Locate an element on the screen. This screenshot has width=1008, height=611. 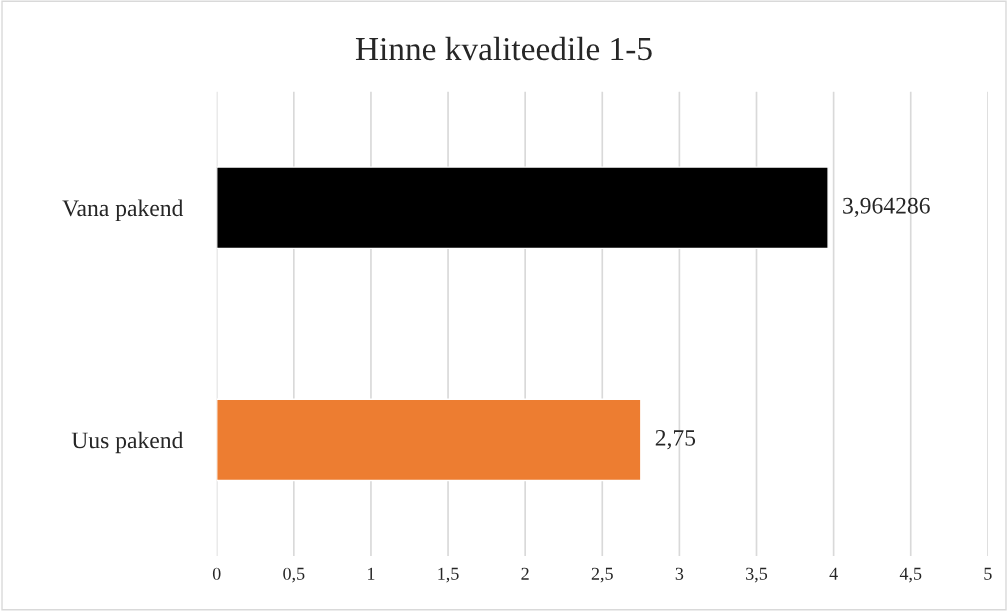
x-tick-label: 3,5 is located at coordinates (757, 575).